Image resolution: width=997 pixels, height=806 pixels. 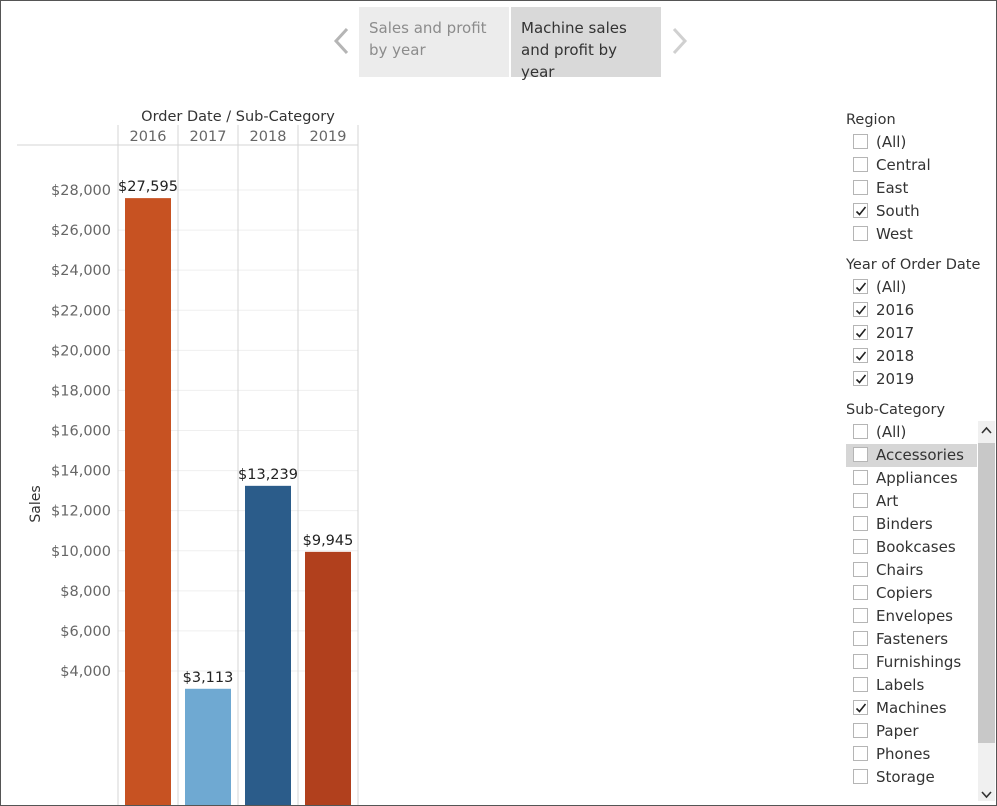 What do you see at coordinates (897, 731) in the screenshot?
I see `subcategory-option-label: Paper` at bounding box center [897, 731].